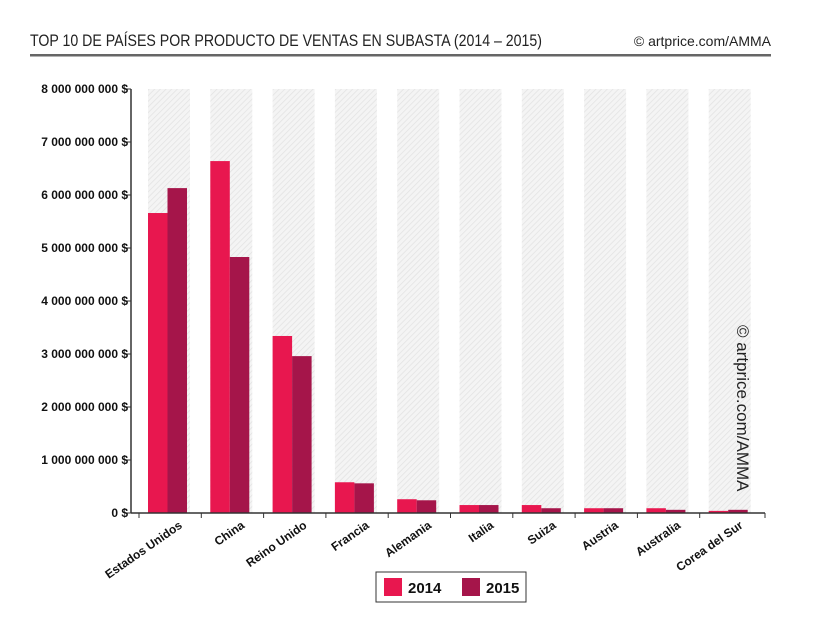 The width and height of the screenshot is (813, 635). I want to click on copyright: © artprice.com/AMMA, so click(703, 41).